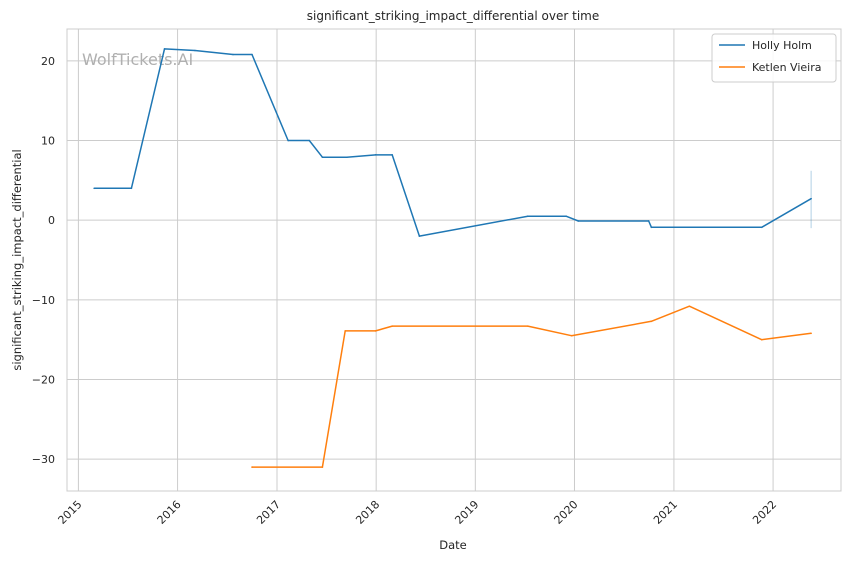 This screenshot has height=561, width=850. Describe the element at coordinates (48, 141) in the screenshot. I see `y-tick-label: 10` at that location.